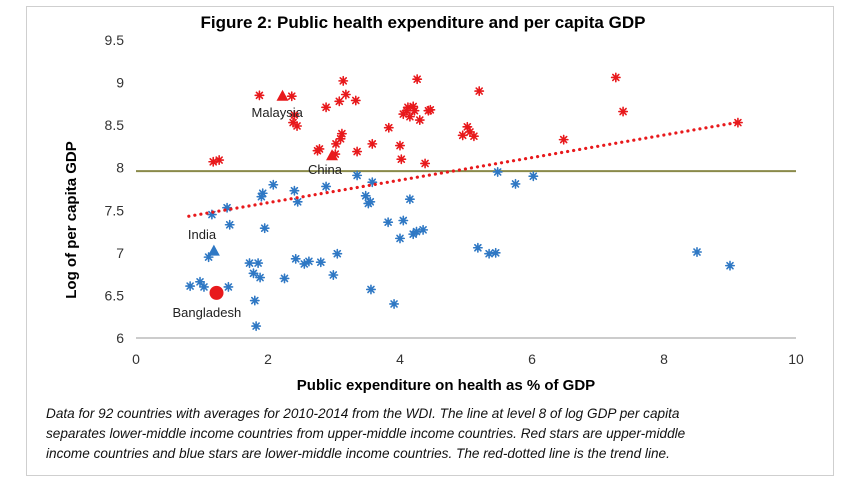 The width and height of the screenshot is (860, 484). Describe the element at coordinates (120, 253) in the screenshot. I see `y-tick-label: 7` at that location.